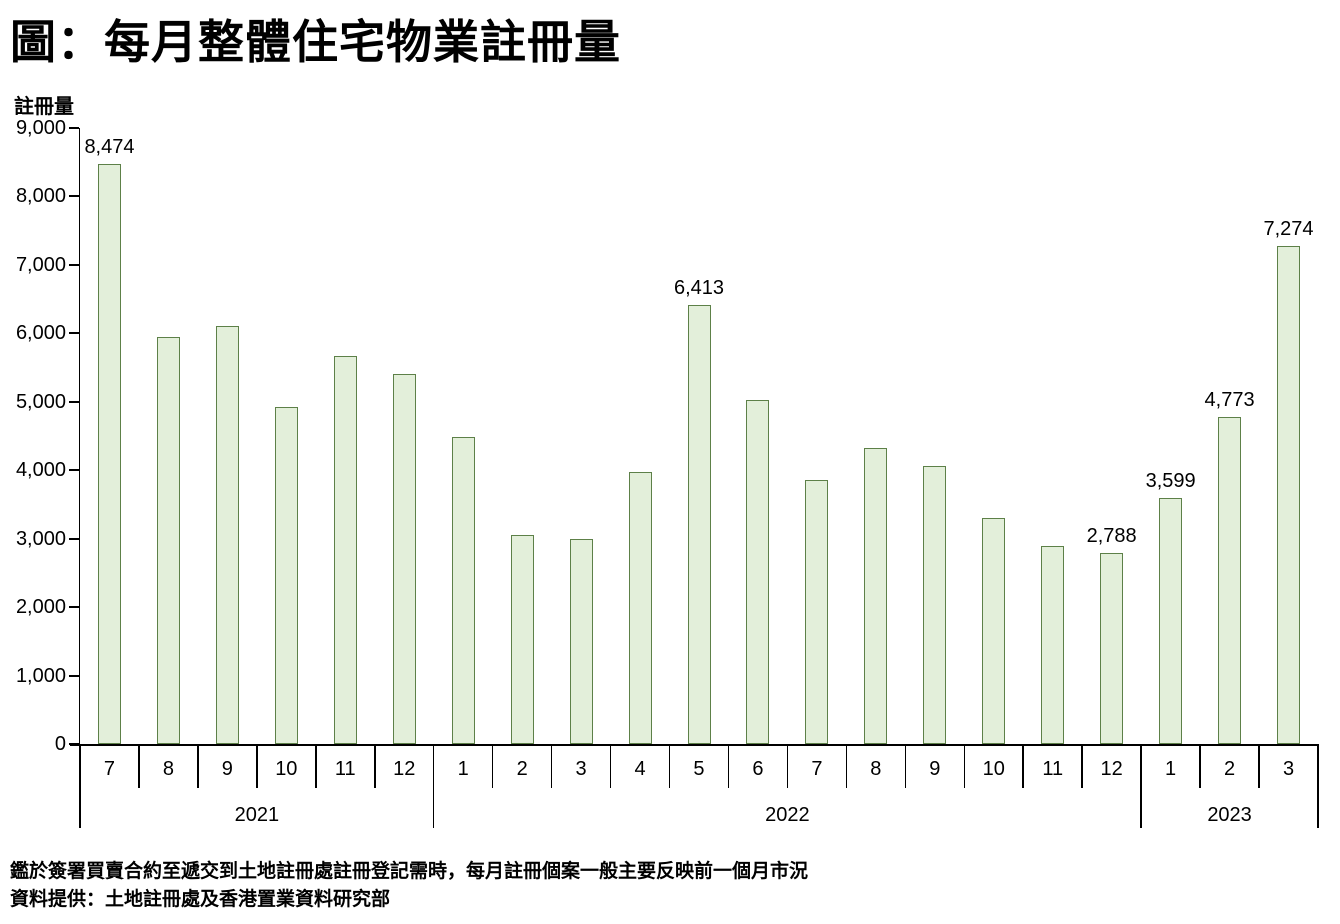 This screenshot has width=1340, height=924. Describe the element at coordinates (699, 288) in the screenshot. I see `bar-value-label: 6,413` at that location.